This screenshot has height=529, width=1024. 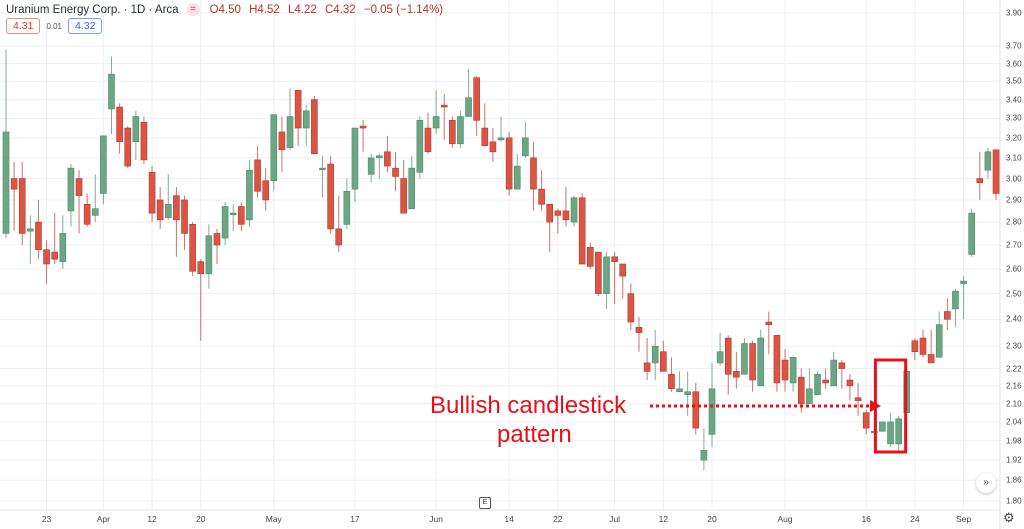 What do you see at coordinates (485, 503) in the screenshot?
I see `events-button: E` at bounding box center [485, 503].